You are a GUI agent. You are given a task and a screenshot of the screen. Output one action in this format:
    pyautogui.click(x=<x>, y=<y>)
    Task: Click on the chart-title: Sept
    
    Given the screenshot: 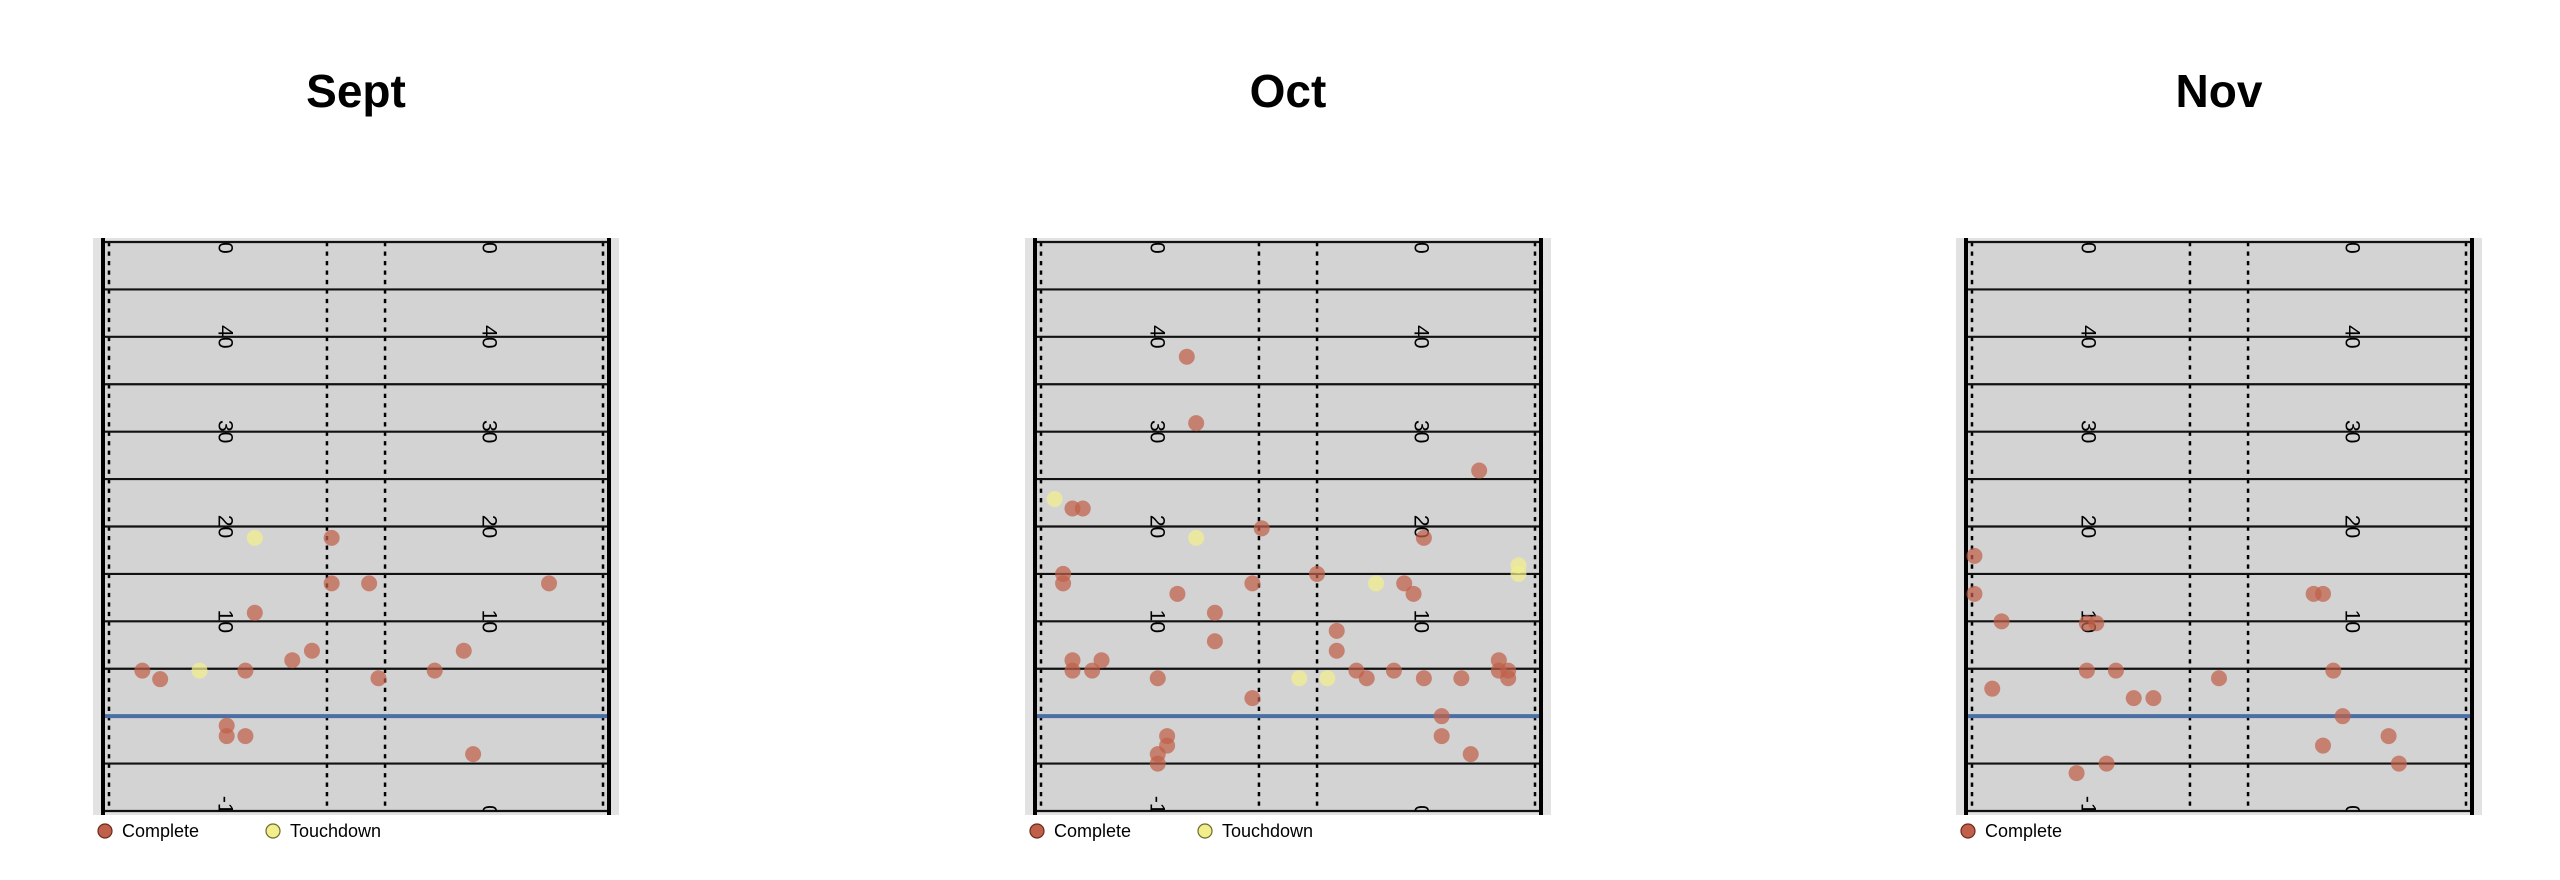 What is the action you would take?
    pyautogui.click(x=356, y=91)
    